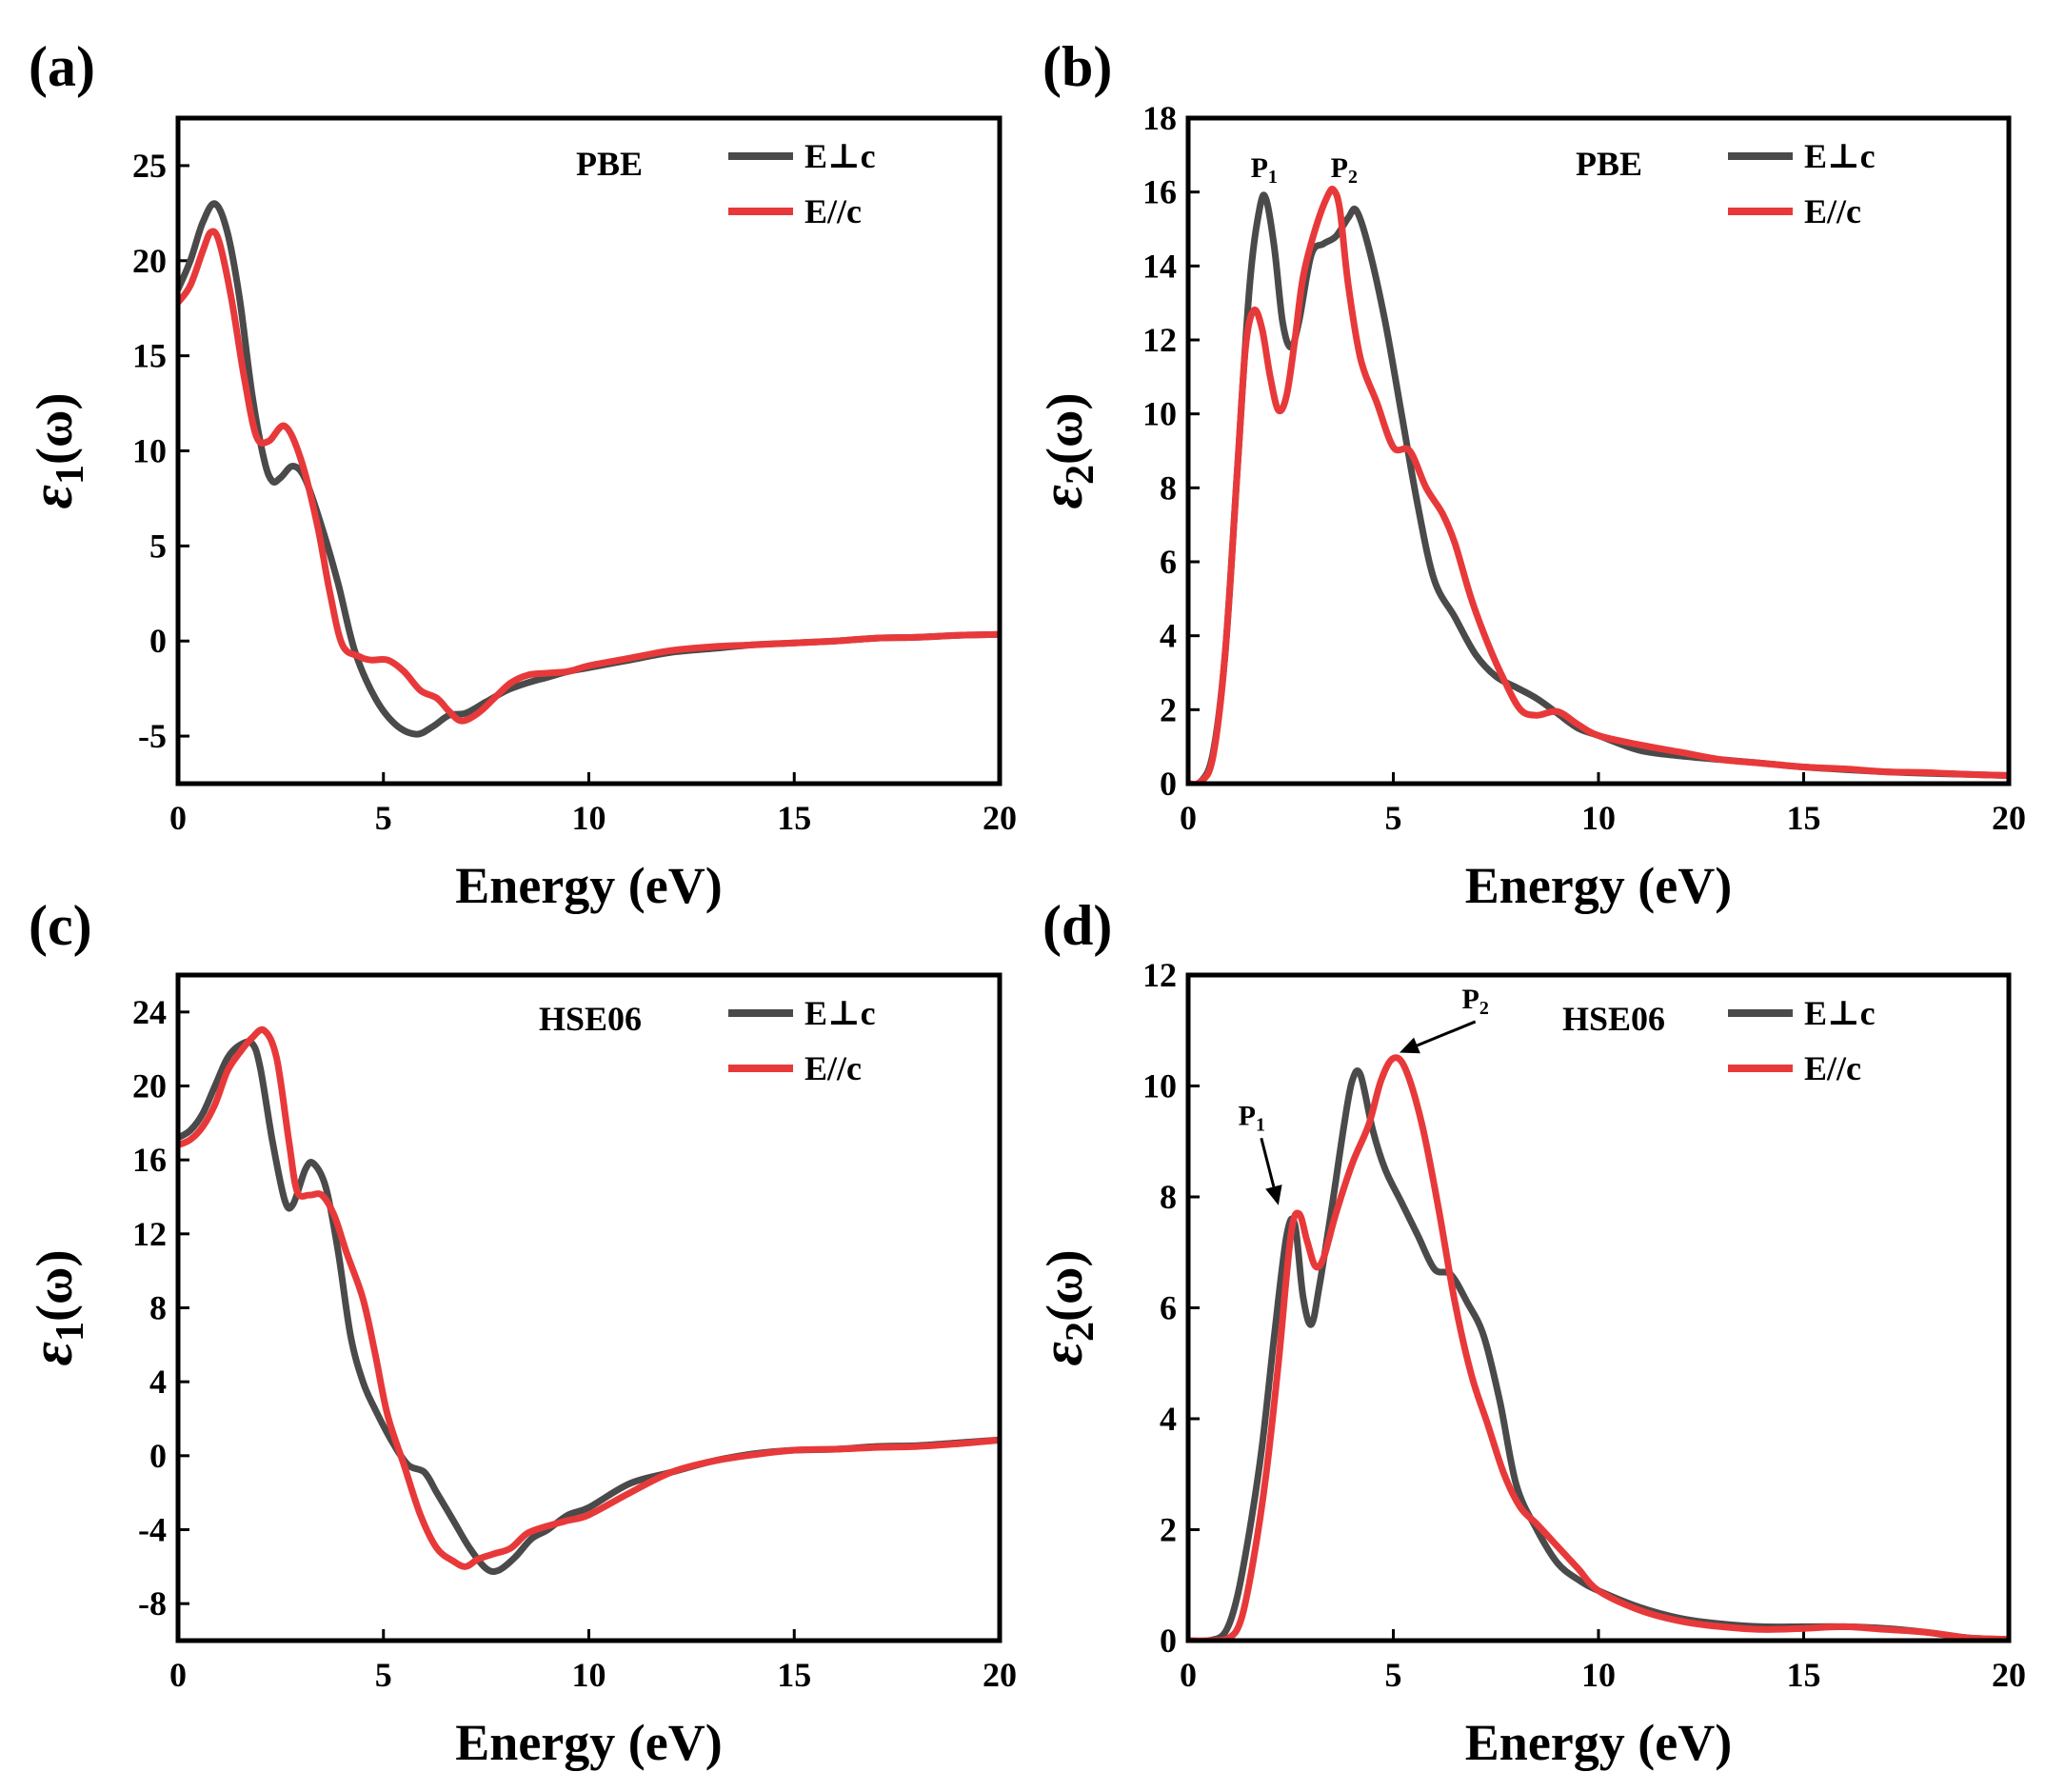 This screenshot has height=1792, width=2045. What do you see at coordinates (158, 546) in the screenshot?
I see `y-tick-label: 5` at bounding box center [158, 546].